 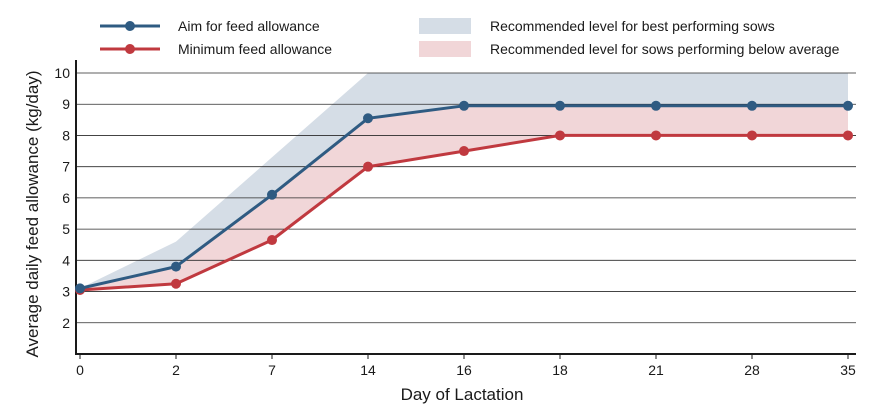 What do you see at coordinates (66, 198) in the screenshot?
I see `y-tick-label: 6` at bounding box center [66, 198].